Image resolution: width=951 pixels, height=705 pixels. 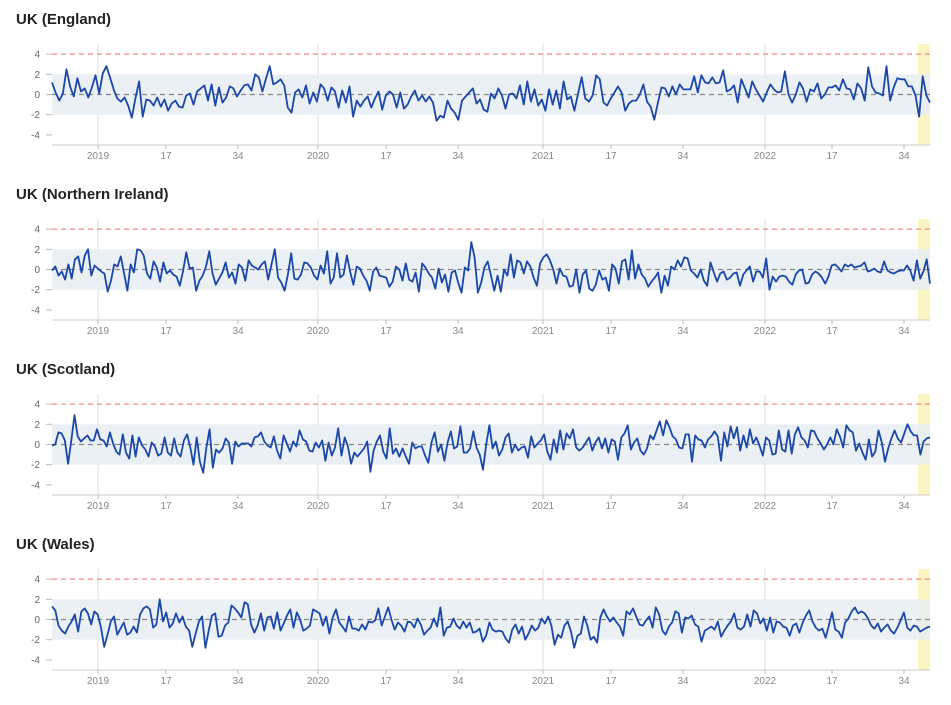 What do you see at coordinates (55, 544) in the screenshot?
I see `panel-title: UK (Wales)` at bounding box center [55, 544].